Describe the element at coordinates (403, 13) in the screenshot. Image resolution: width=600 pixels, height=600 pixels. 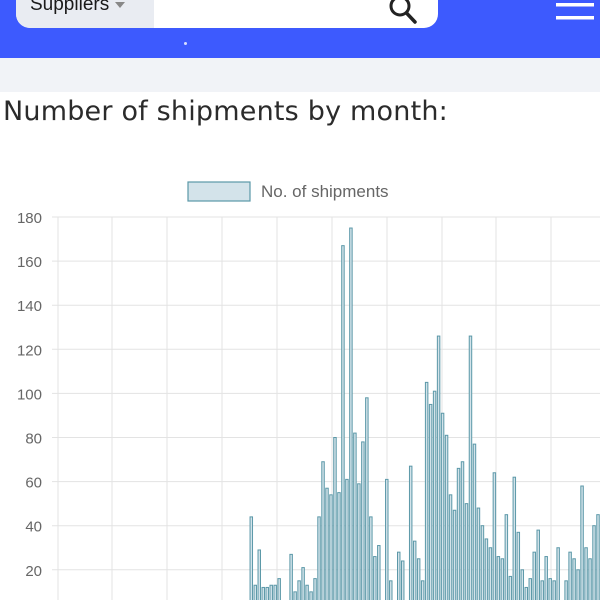
I see `search-icon` at that location.